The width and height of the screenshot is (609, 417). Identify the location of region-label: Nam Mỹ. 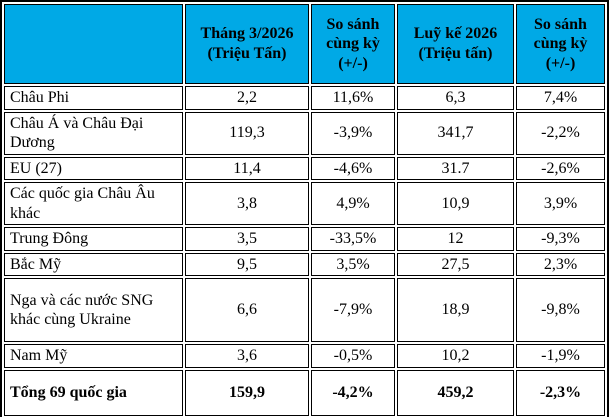
(93, 356).